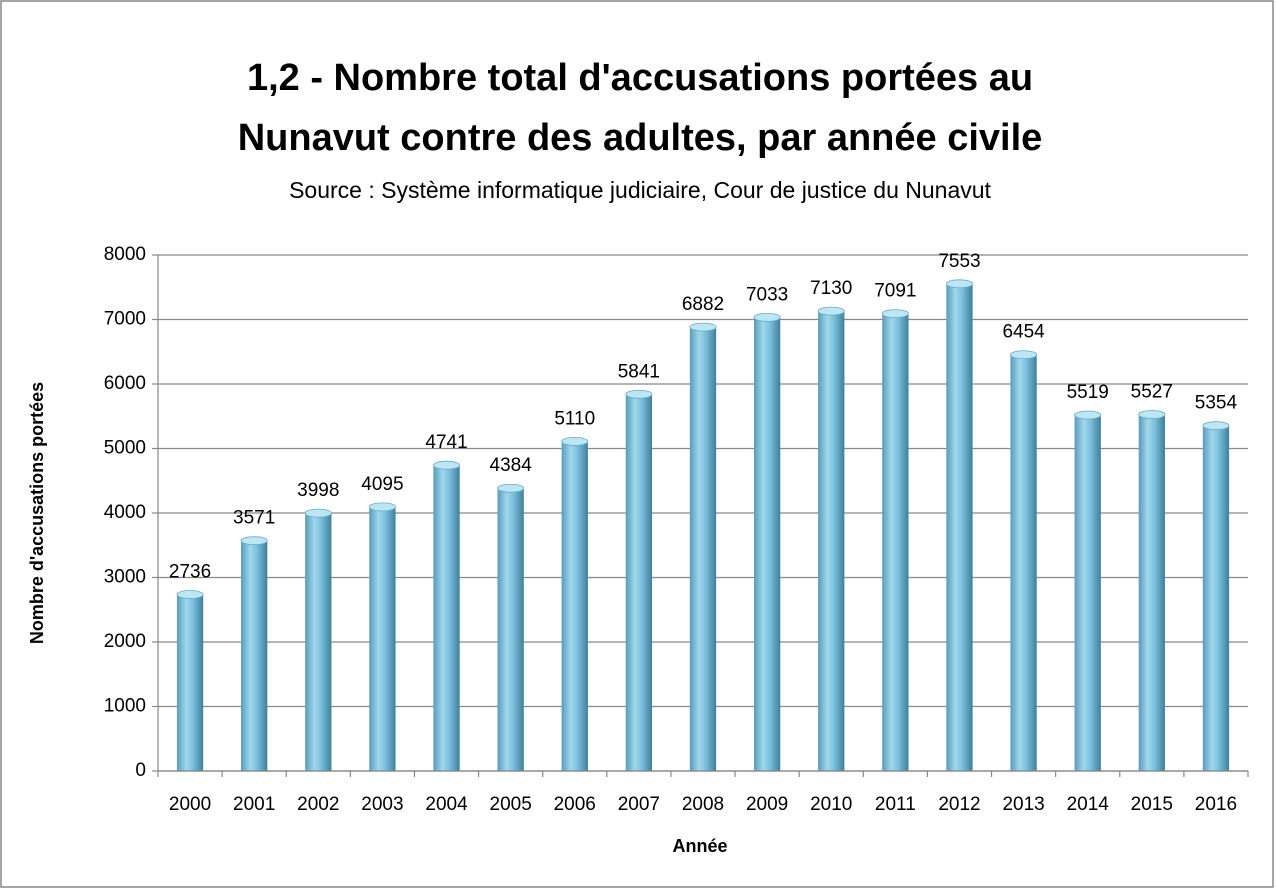 Image resolution: width=1276 pixels, height=890 pixels. What do you see at coordinates (1216, 403) in the screenshot?
I see `data-label: 5354` at bounding box center [1216, 403].